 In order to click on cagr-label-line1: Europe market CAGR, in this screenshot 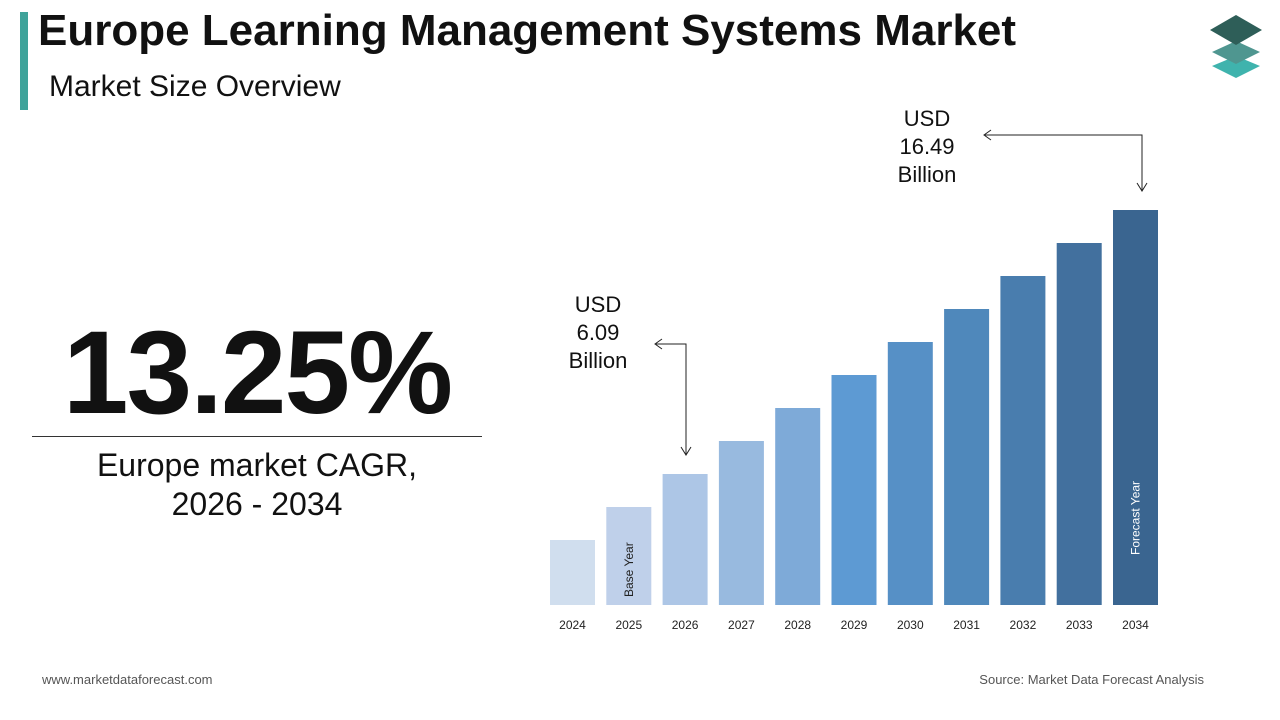, I will do `click(257, 465)`.